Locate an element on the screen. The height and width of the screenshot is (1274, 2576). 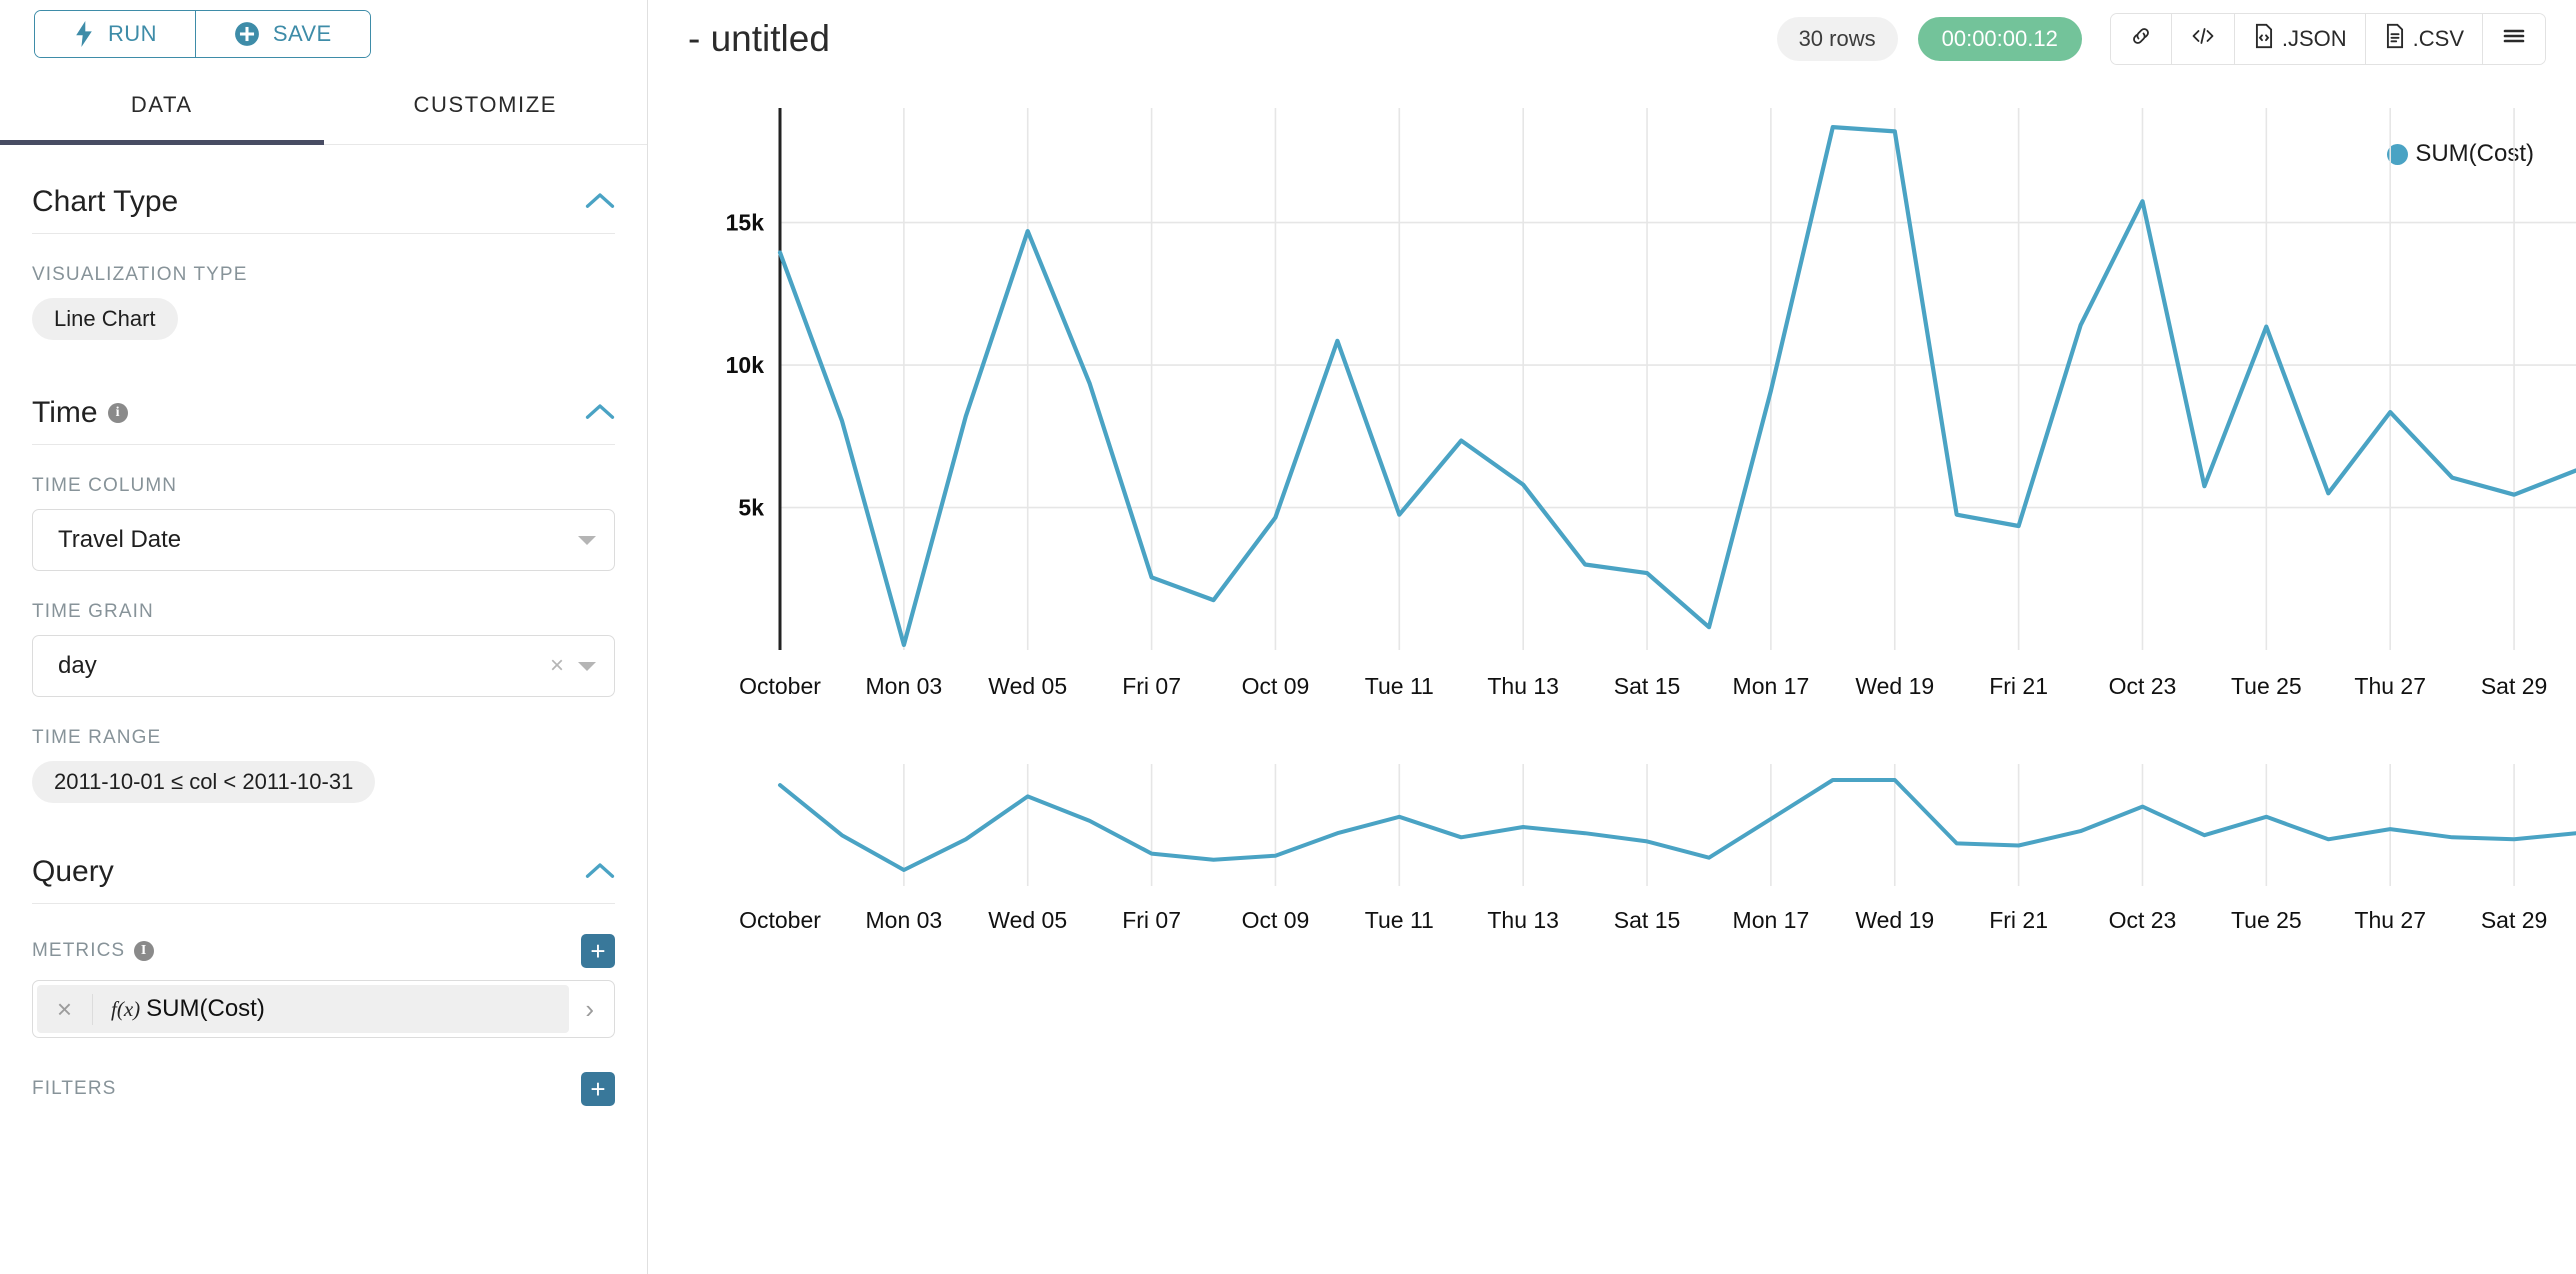
link-icon-button is located at coordinates (2140, 39).